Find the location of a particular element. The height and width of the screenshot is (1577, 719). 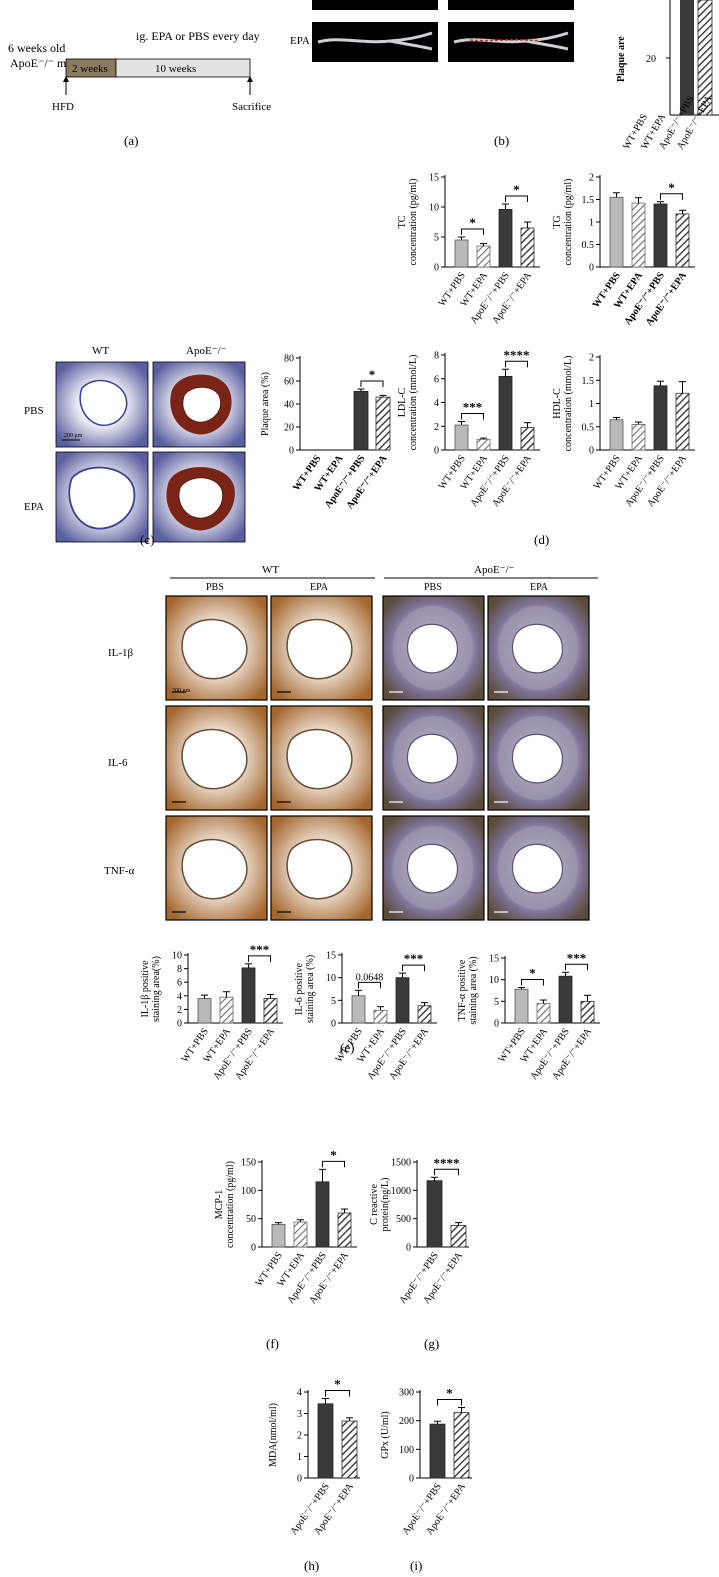

e-row-il6: IL-6 is located at coordinates (118, 763).